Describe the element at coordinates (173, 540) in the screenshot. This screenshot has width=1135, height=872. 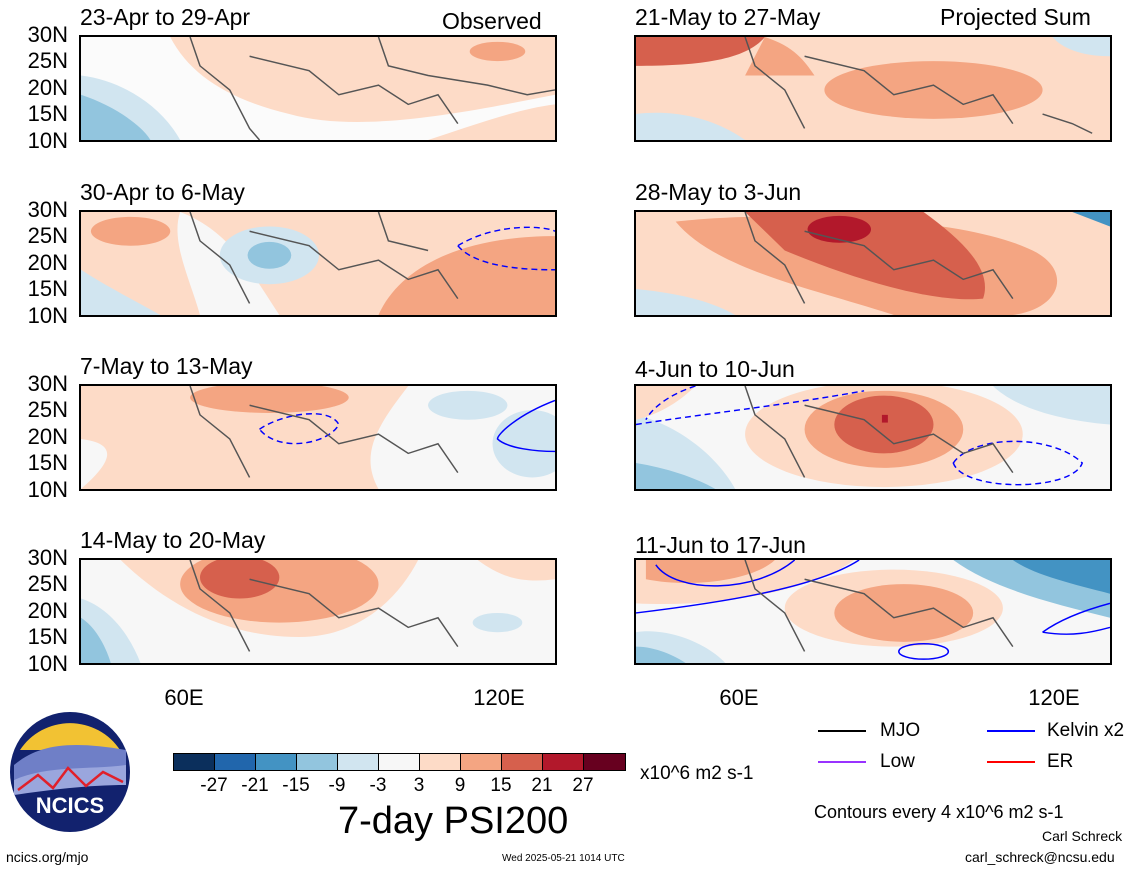
I see `panel-title: 14-May to 20-May` at that location.